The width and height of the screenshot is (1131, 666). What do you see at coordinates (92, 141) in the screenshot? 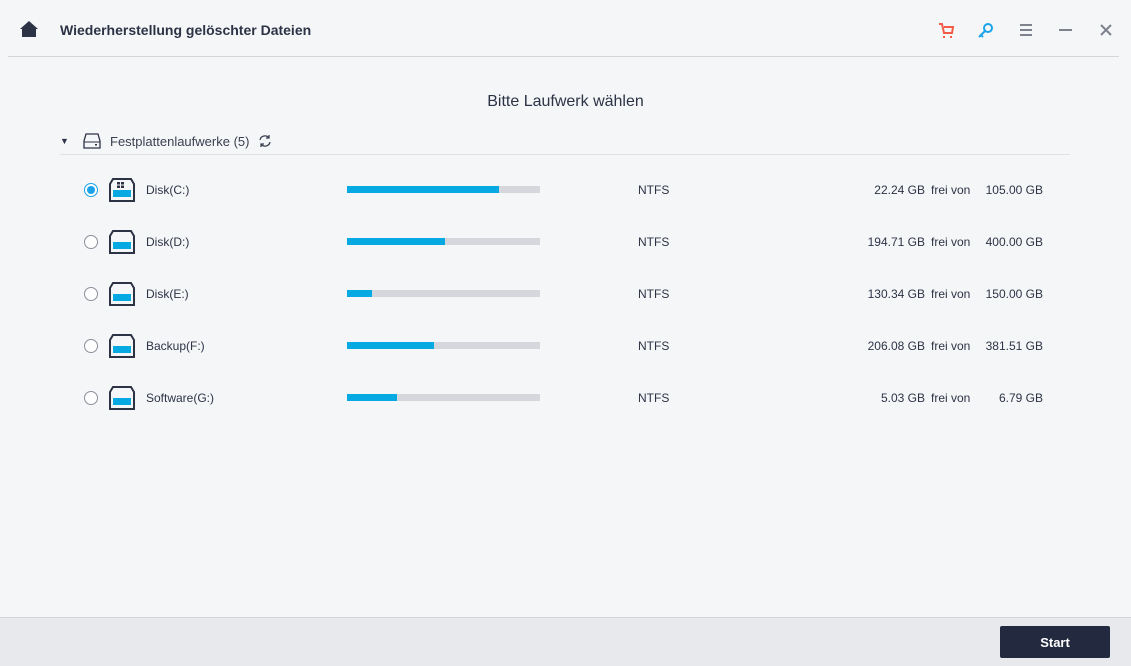
I see `hard-drive-icon` at bounding box center [92, 141].